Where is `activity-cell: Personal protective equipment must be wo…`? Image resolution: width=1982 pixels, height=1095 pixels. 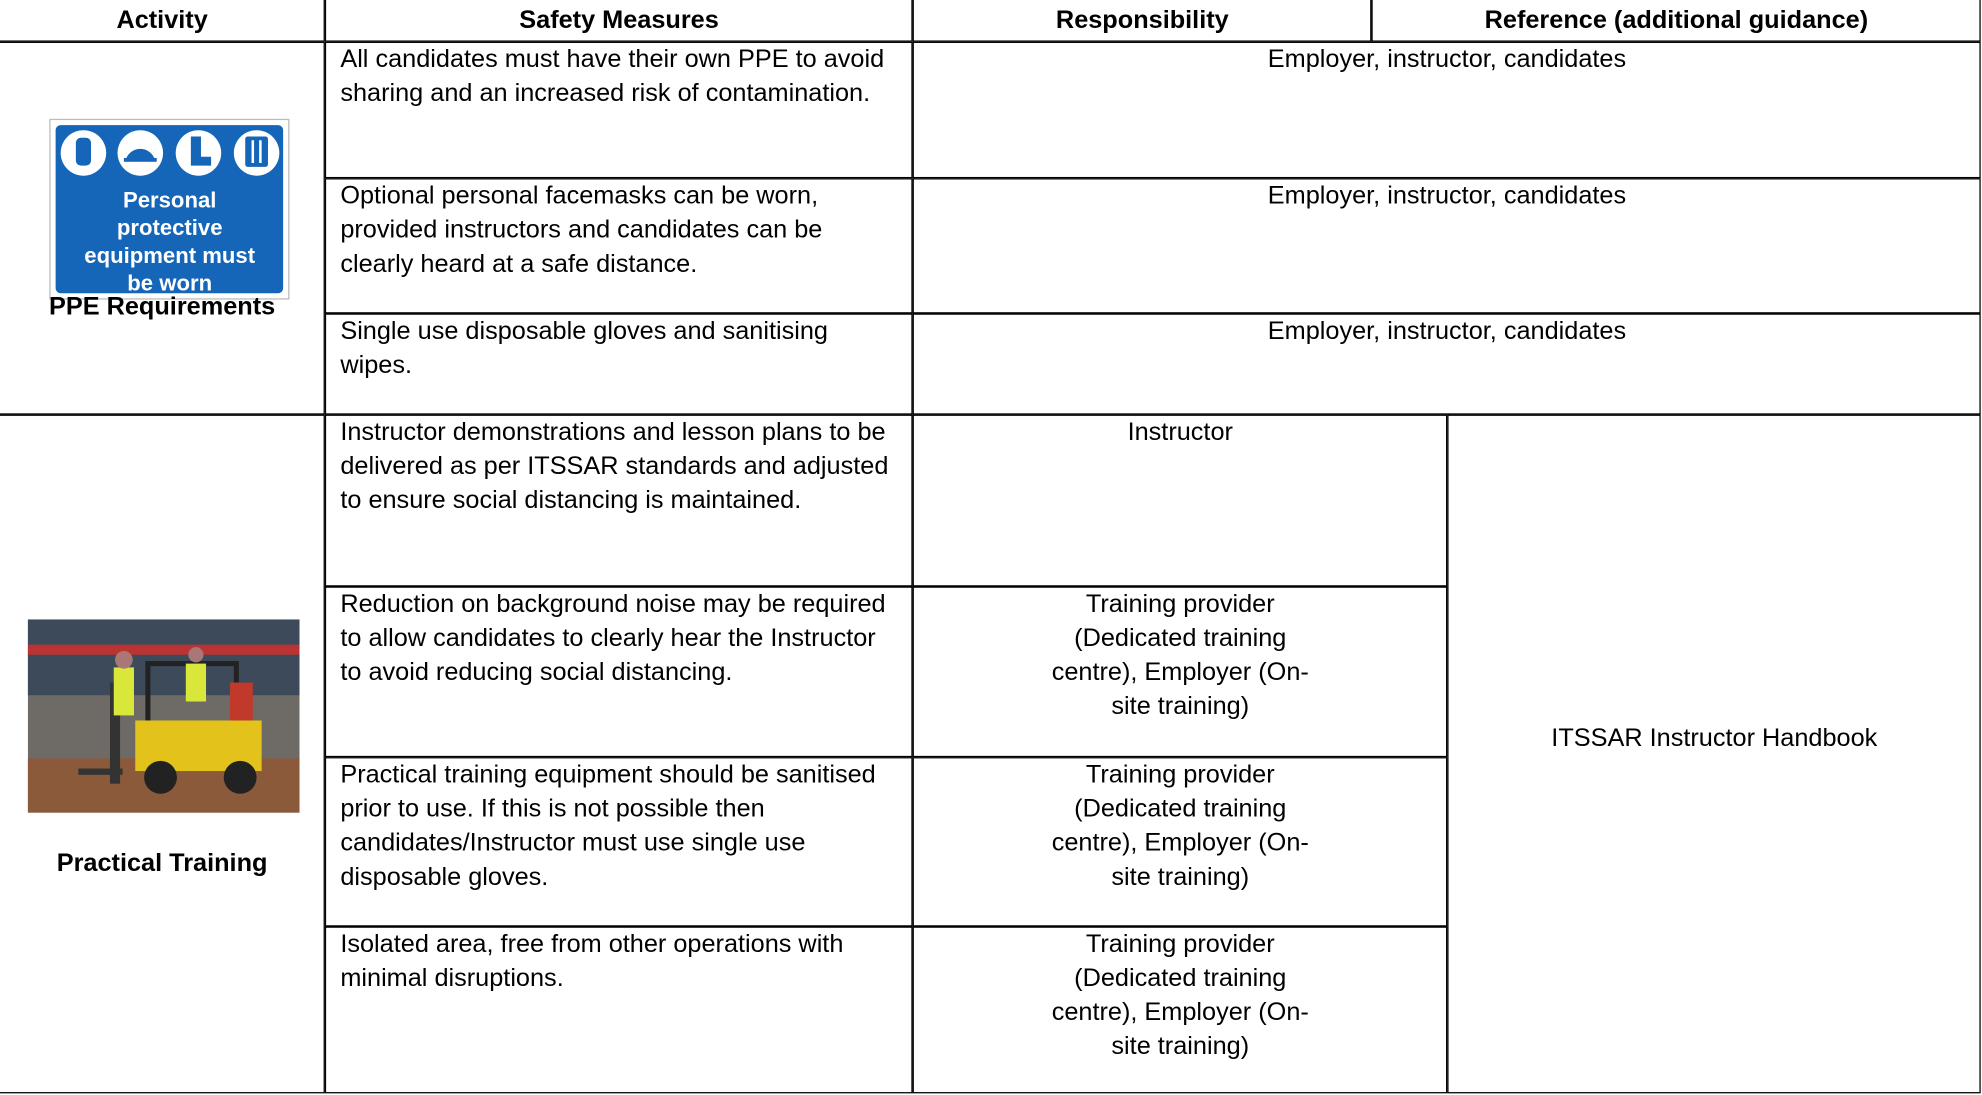
activity-cell: Personal protective equipment must be wo… is located at coordinates (163, 228).